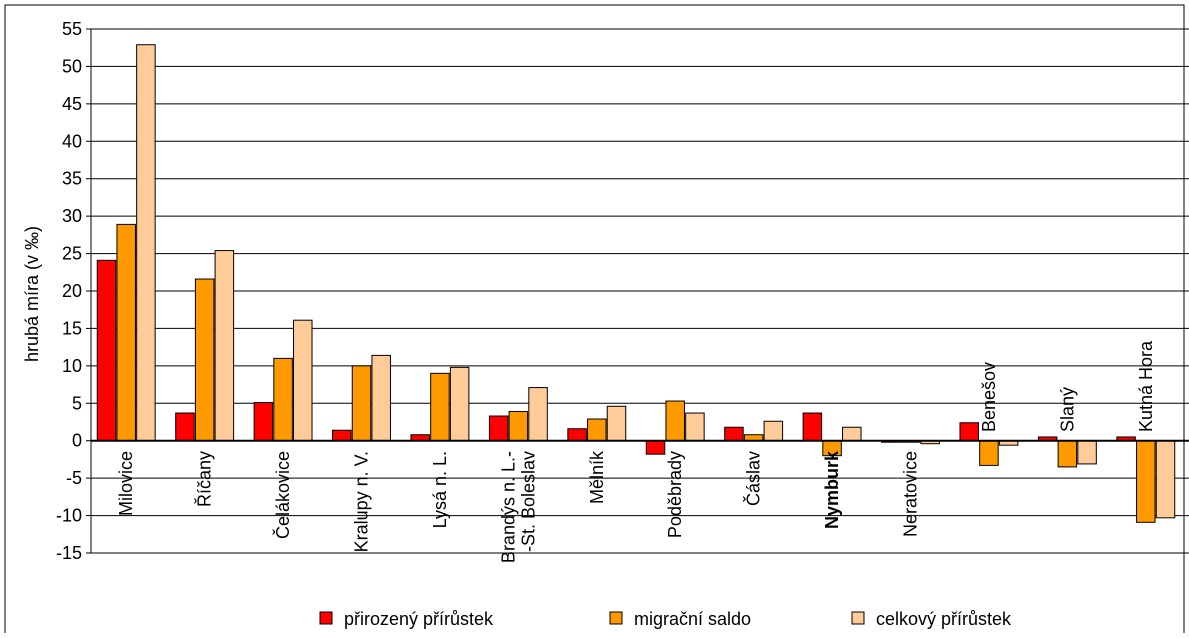 This screenshot has height=638, width=1189. Describe the element at coordinates (126, 483) in the screenshot. I see `category-label-milovice: Milovice` at that location.